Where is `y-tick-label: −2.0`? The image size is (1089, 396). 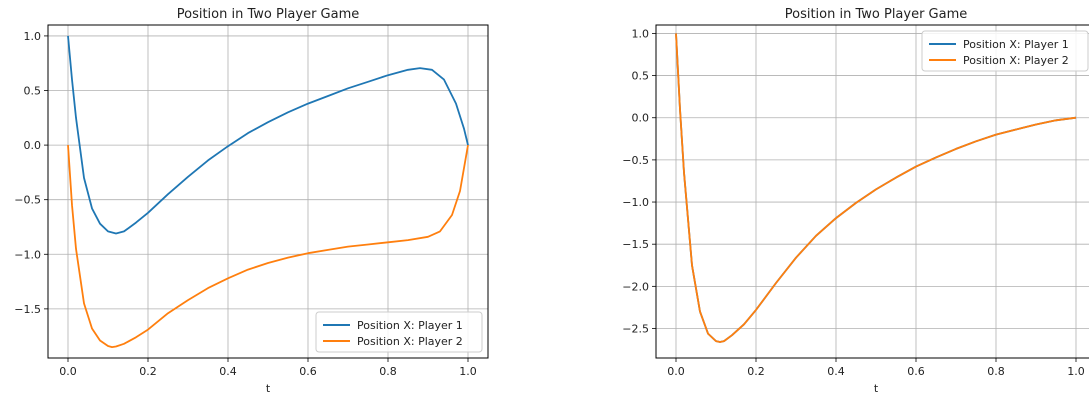
y-tick-label: −2.0 is located at coordinates (635, 286).